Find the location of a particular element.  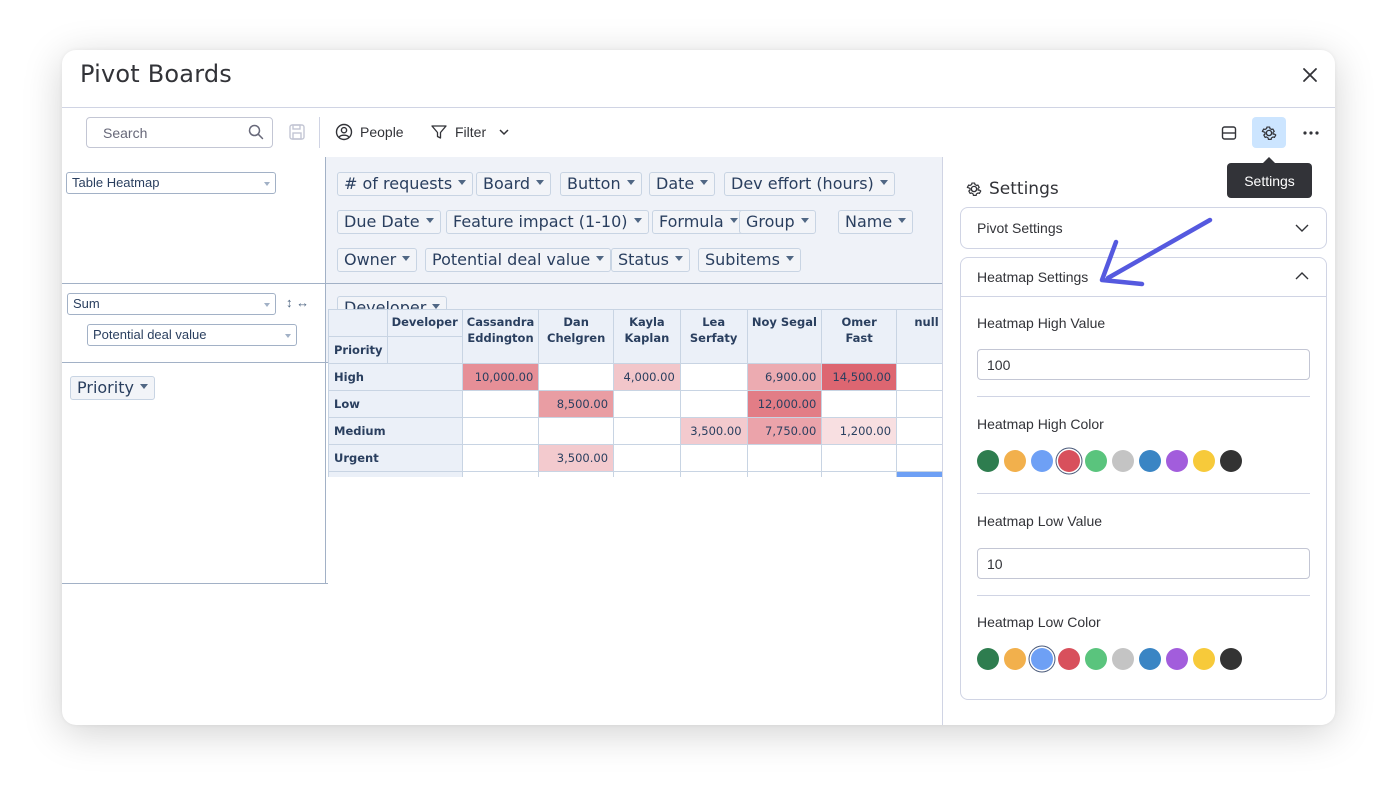

row-header: Urgent is located at coordinates (395, 458).